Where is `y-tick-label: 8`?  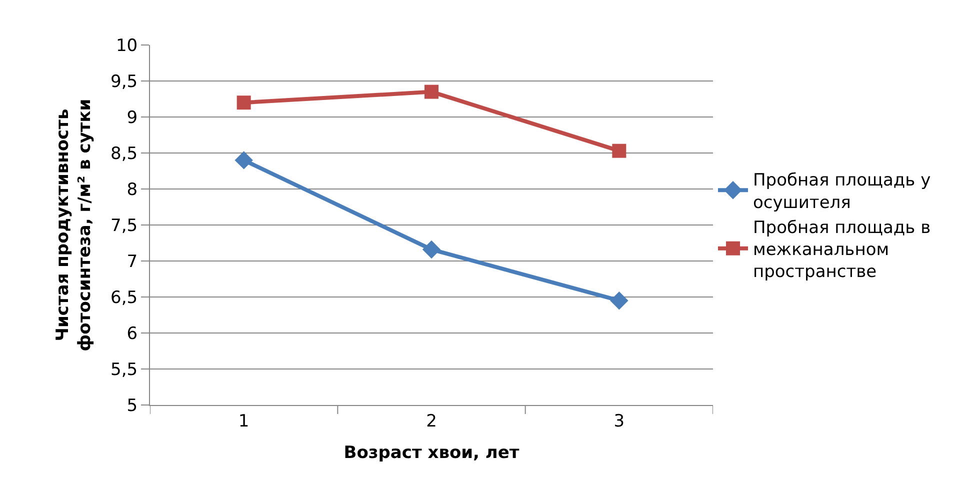 y-tick-label: 8 is located at coordinates (132, 190).